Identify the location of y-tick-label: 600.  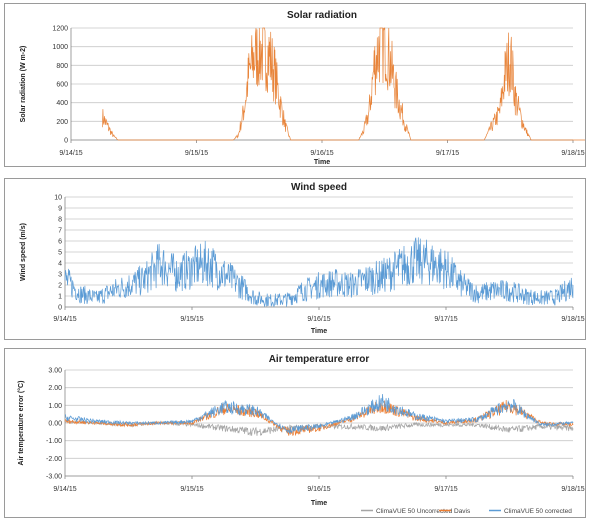
(62, 85).